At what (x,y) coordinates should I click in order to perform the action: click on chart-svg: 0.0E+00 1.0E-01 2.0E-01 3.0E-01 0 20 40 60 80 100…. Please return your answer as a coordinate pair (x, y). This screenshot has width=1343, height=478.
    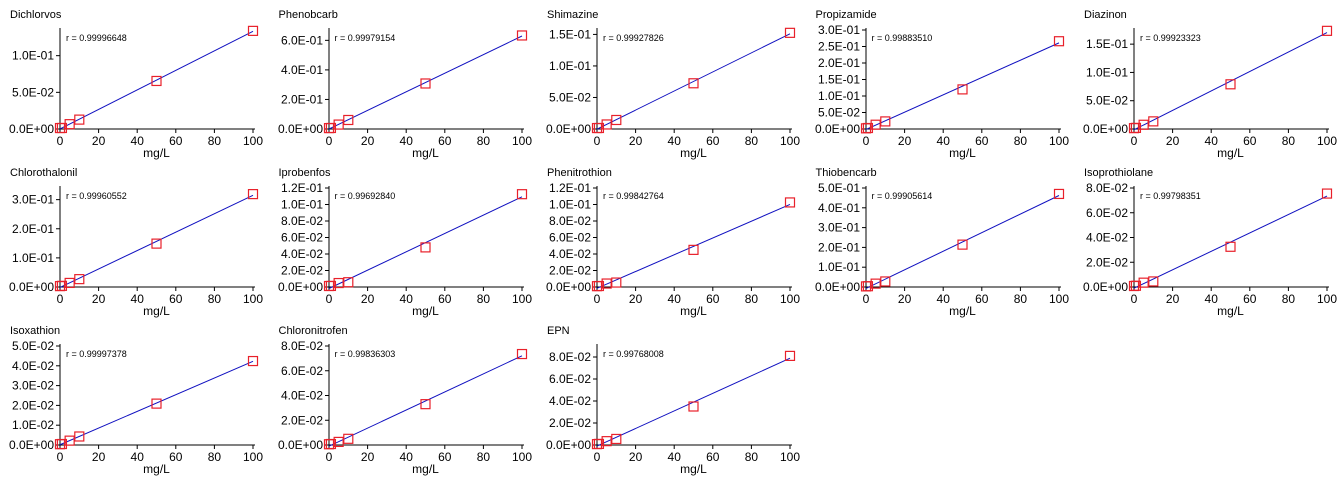
    Looking at the image, I should click on (136, 252).